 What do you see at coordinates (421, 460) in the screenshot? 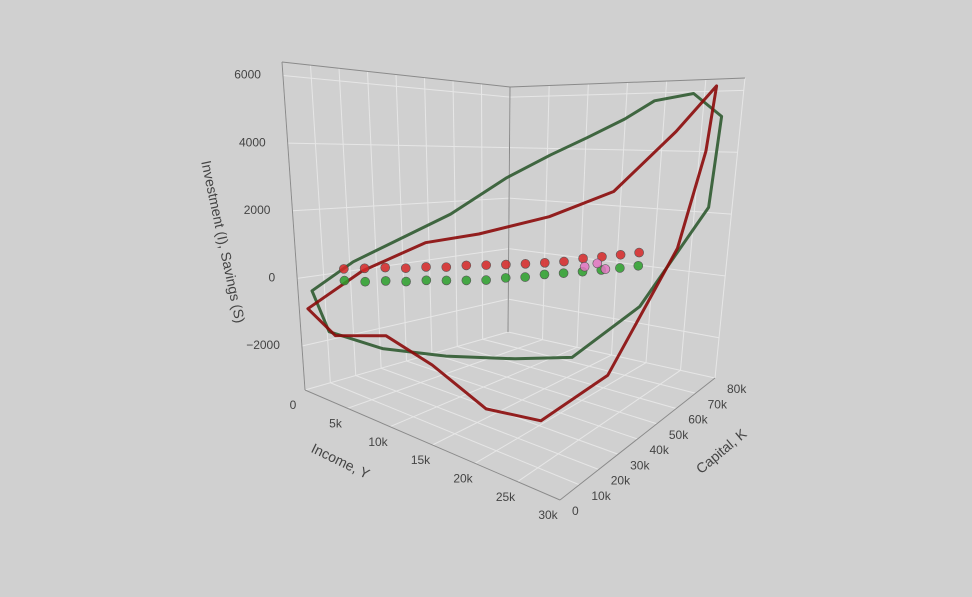
I see `x-tick-label: 15k` at bounding box center [421, 460].